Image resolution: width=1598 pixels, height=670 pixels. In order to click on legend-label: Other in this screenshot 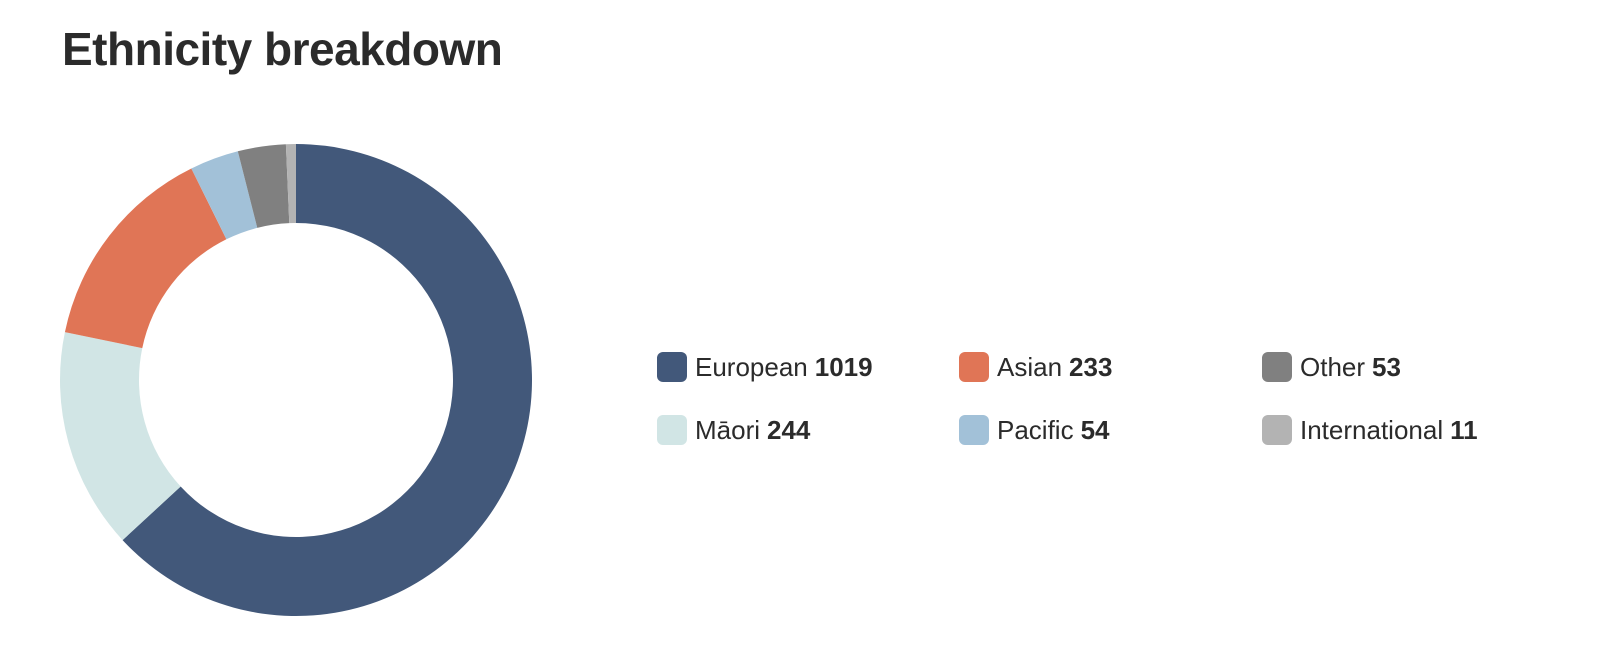, I will do `click(1333, 366)`.